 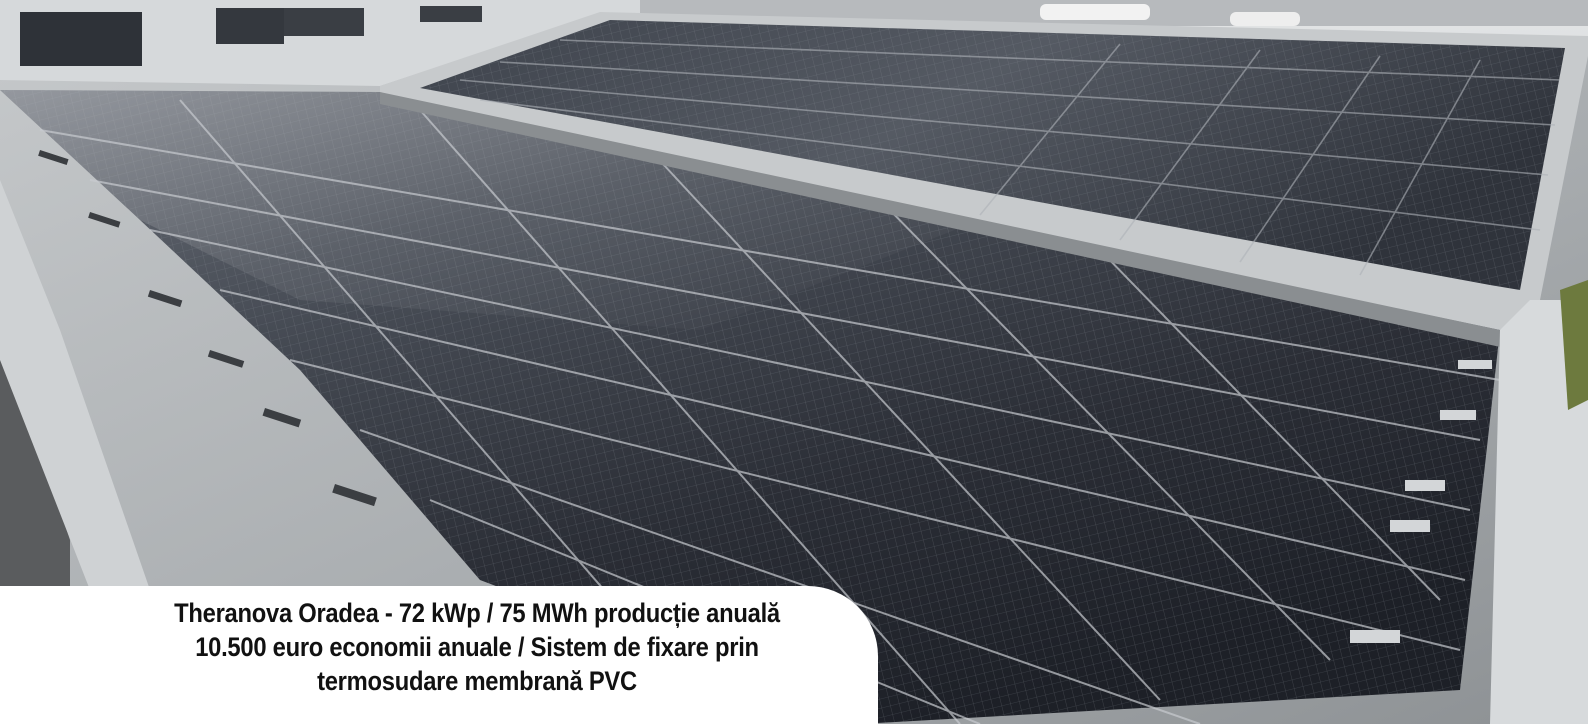 I want to click on caption-line-3: termosudare membrană PVC, so click(x=477, y=681).